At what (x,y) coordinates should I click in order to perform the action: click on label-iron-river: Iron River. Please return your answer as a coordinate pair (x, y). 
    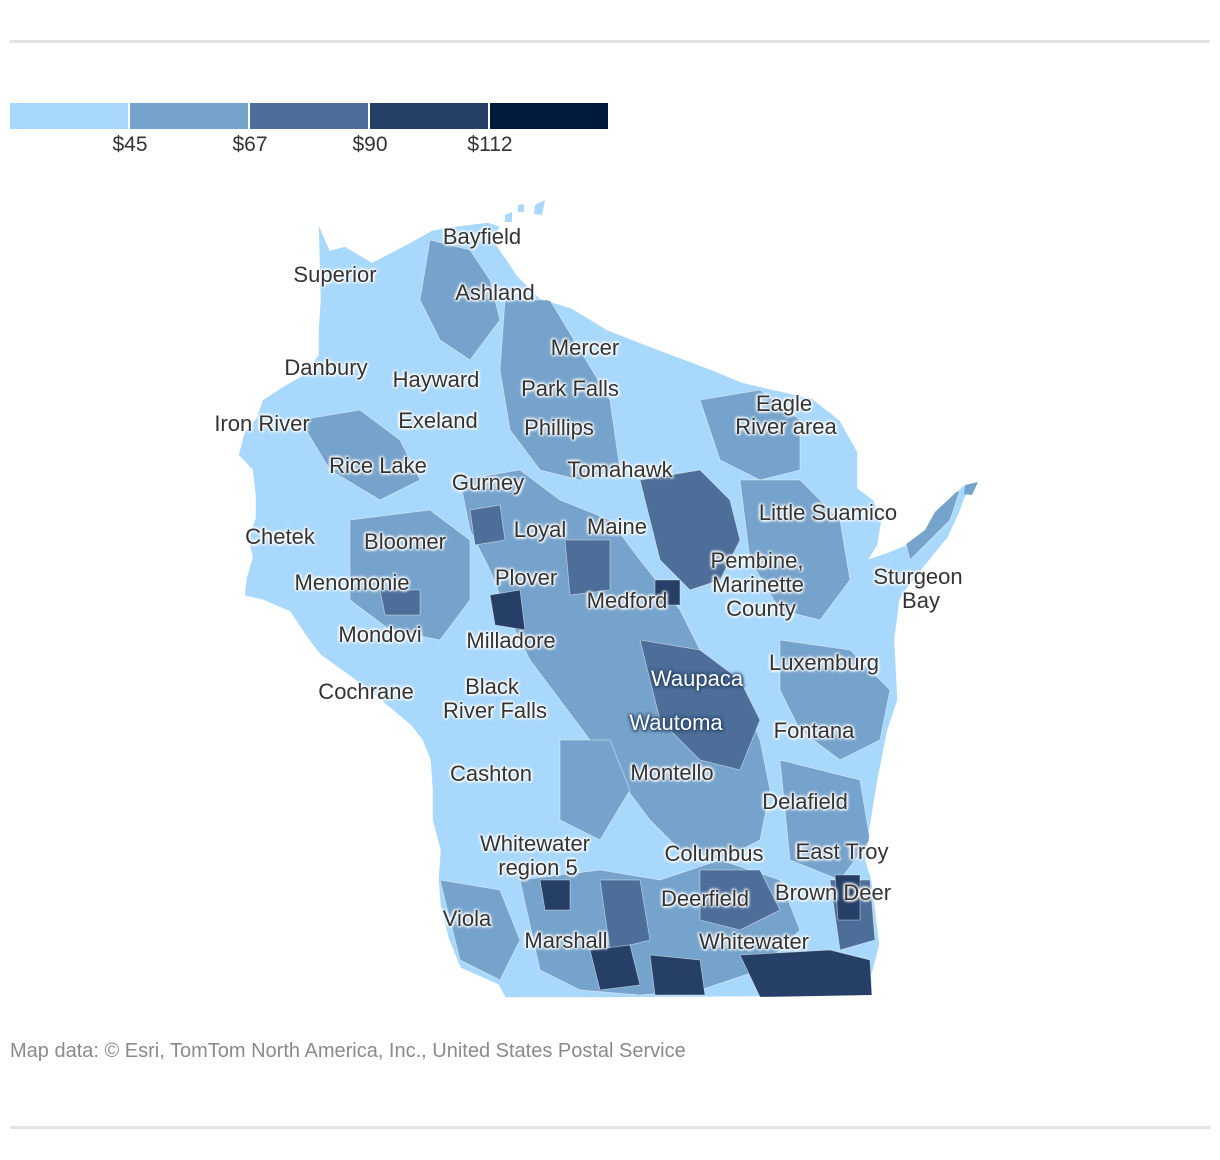
    Looking at the image, I should click on (262, 423).